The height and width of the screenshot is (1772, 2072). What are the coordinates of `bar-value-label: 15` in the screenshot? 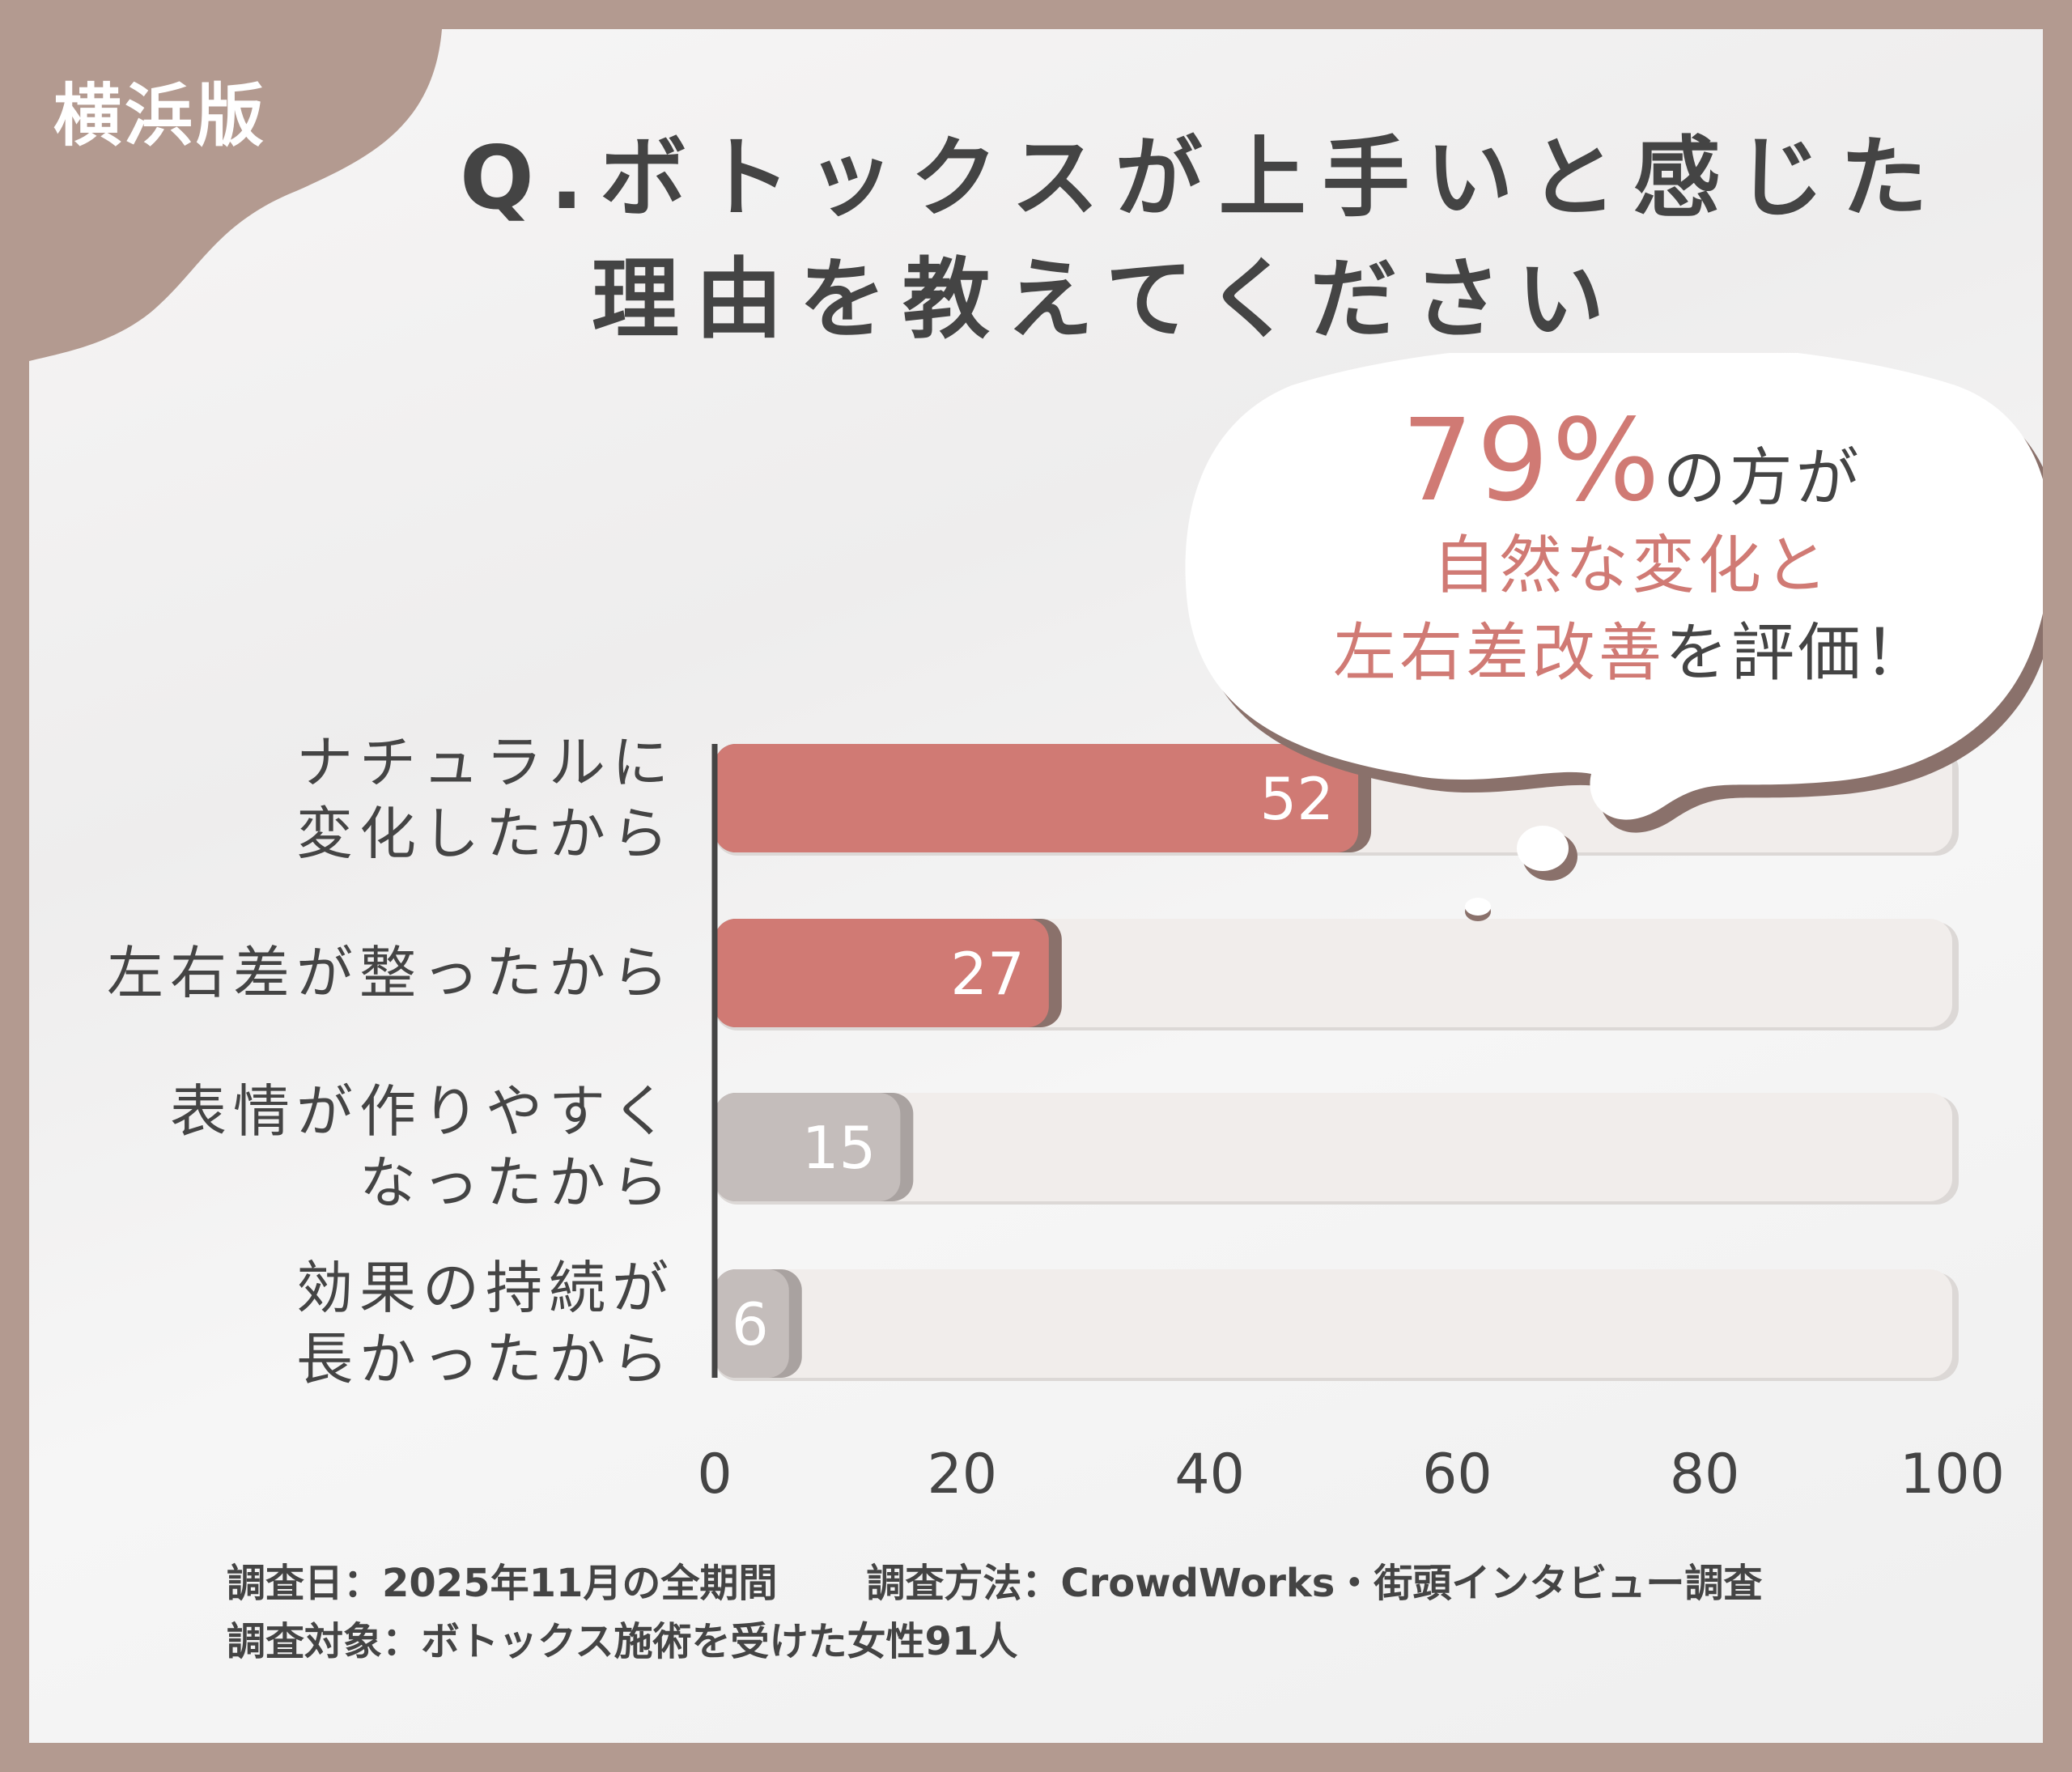 It's located at (839, 1148).